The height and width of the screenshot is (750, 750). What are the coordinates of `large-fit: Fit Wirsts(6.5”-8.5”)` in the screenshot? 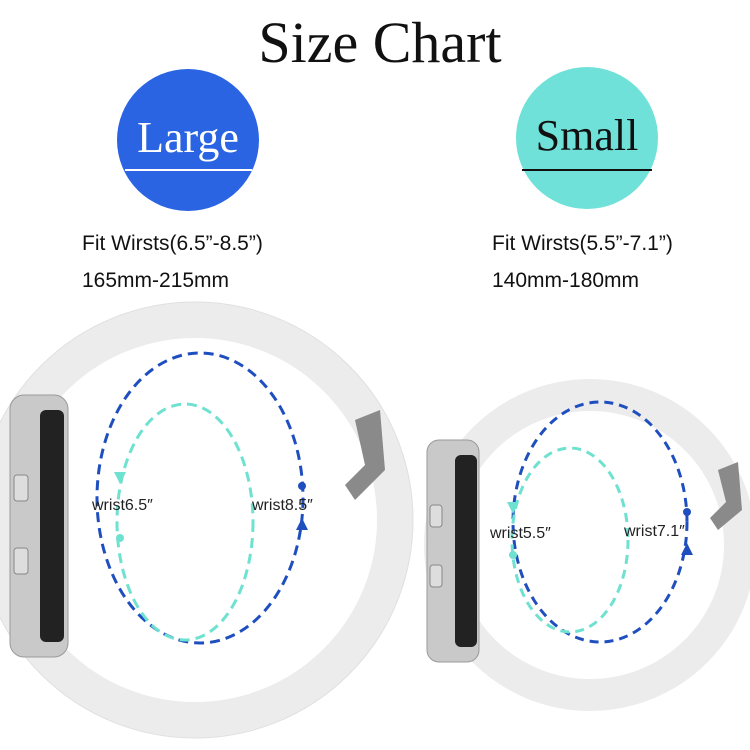 It's located at (172, 243).